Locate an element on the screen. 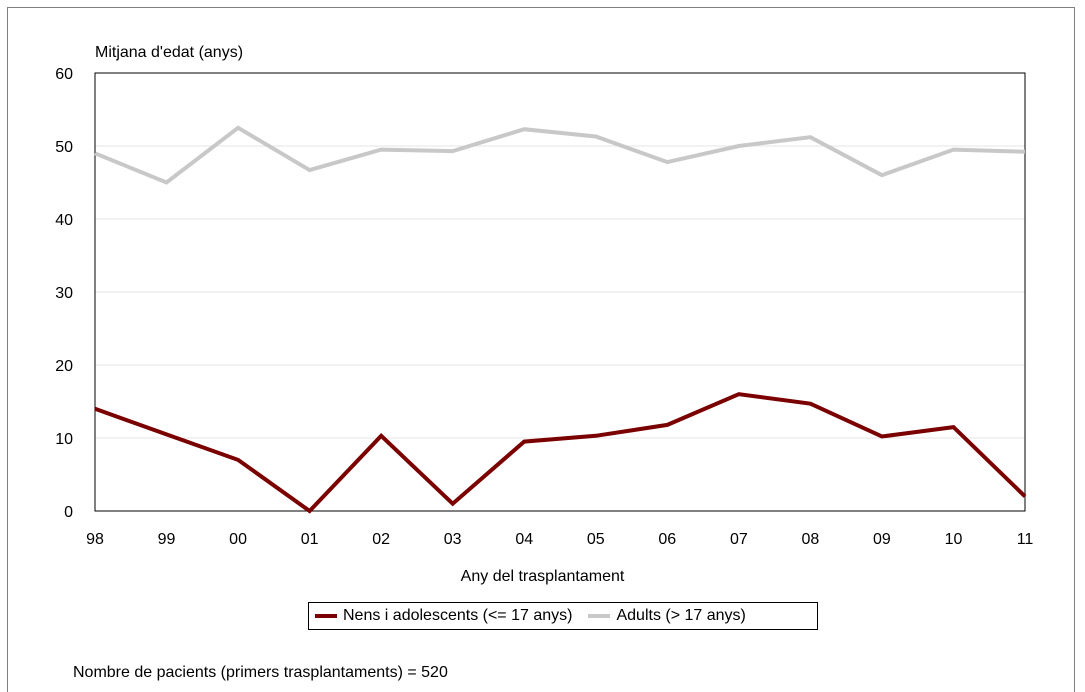 Image resolution: width=1085 pixels, height=692 pixels. y-tick-label: 10 is located at coordinates (64, 439).